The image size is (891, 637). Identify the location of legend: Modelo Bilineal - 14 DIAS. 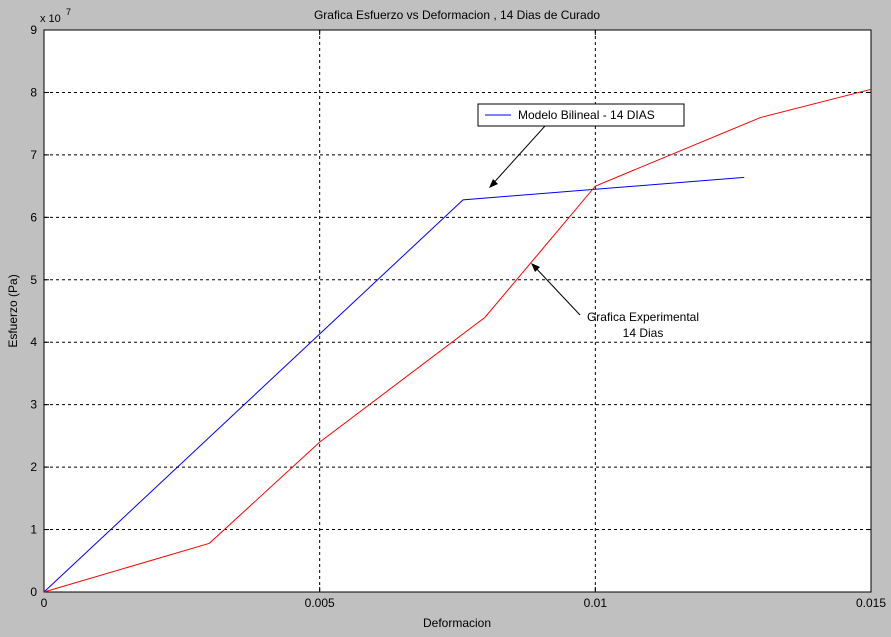
(581, 115).